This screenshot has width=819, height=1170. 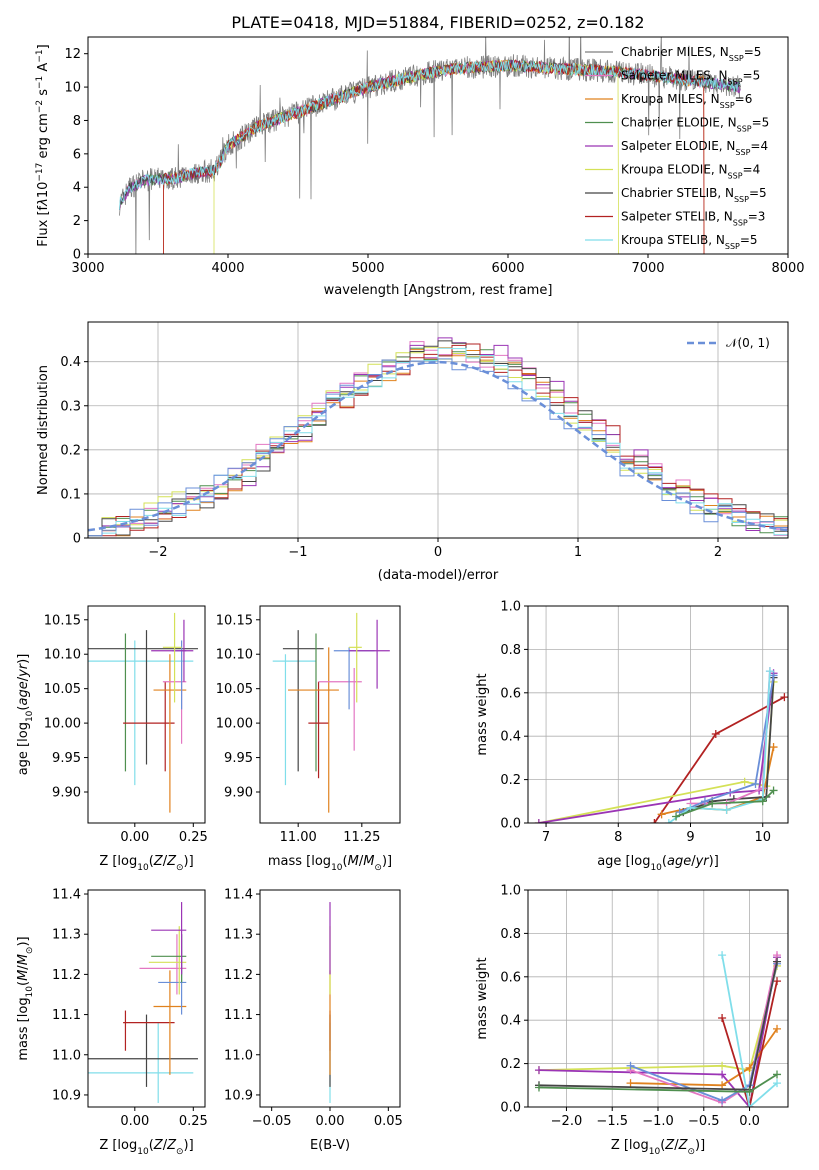 I want to click on x-tick-label: −1.0, so click(x=658, y=1121).